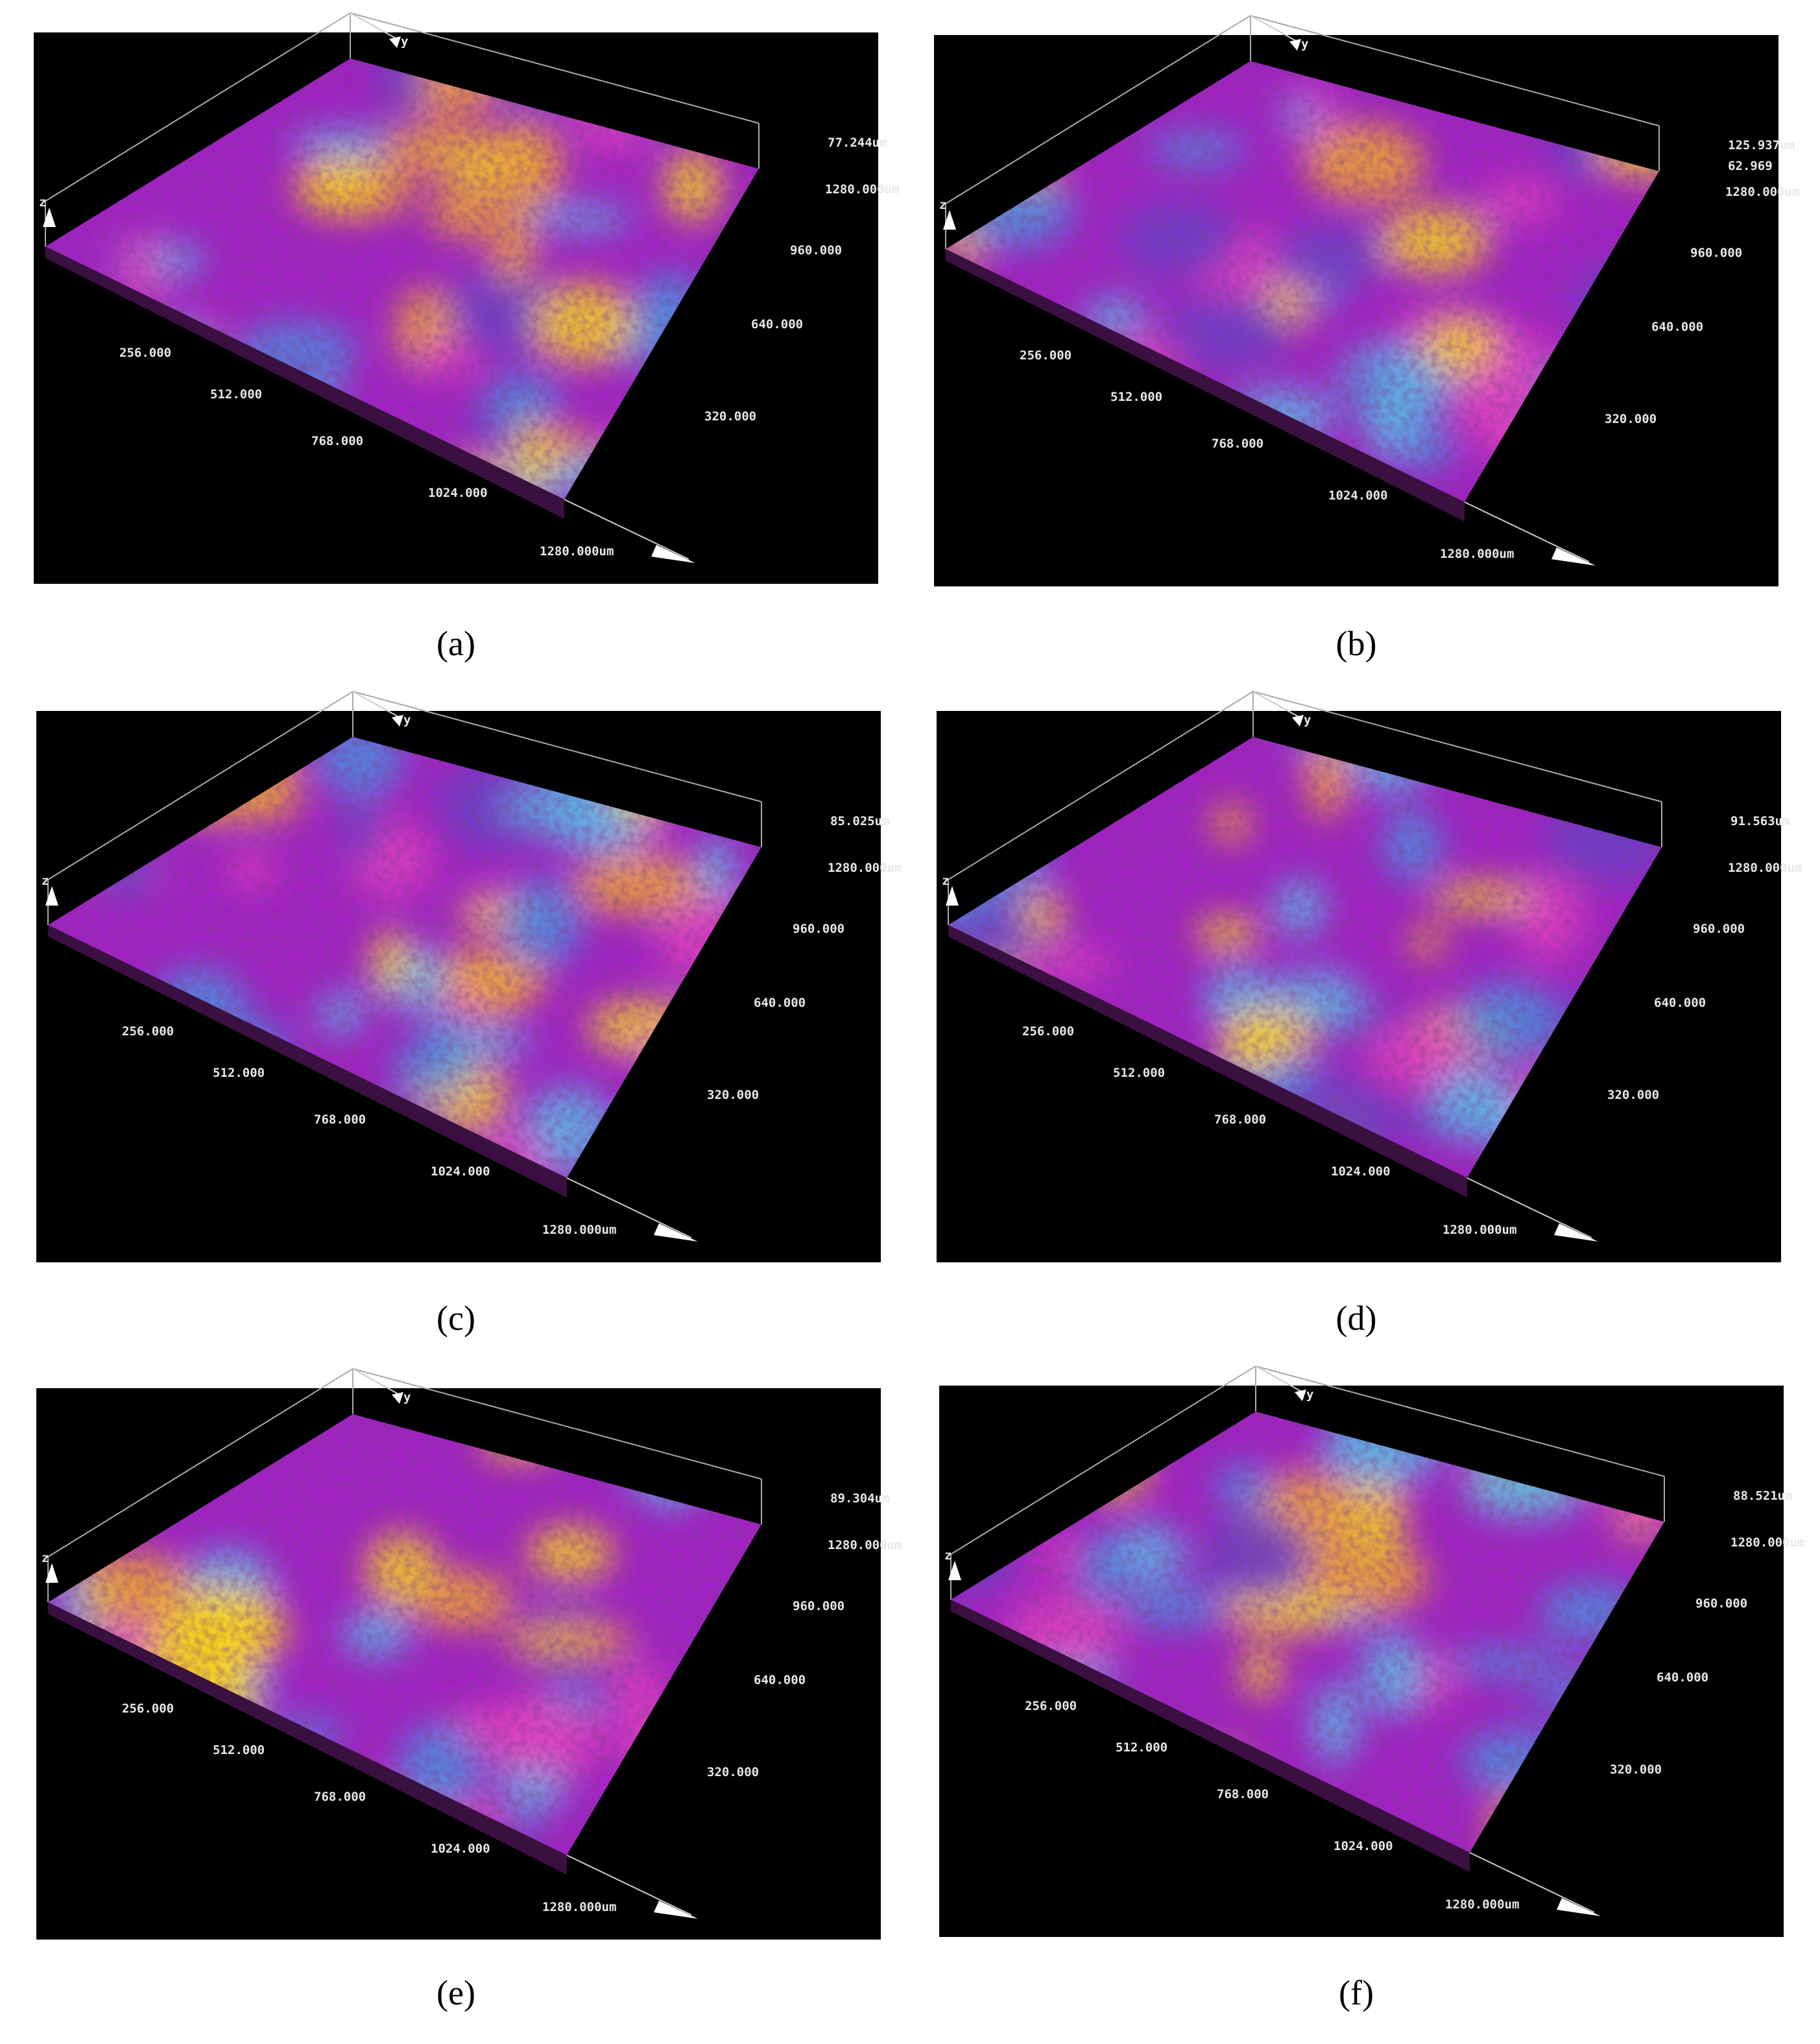  What do you see at coordinates (456, 643) in the screenshot?
I see `panel-caption: (a)` at bounding box center [456, 643].